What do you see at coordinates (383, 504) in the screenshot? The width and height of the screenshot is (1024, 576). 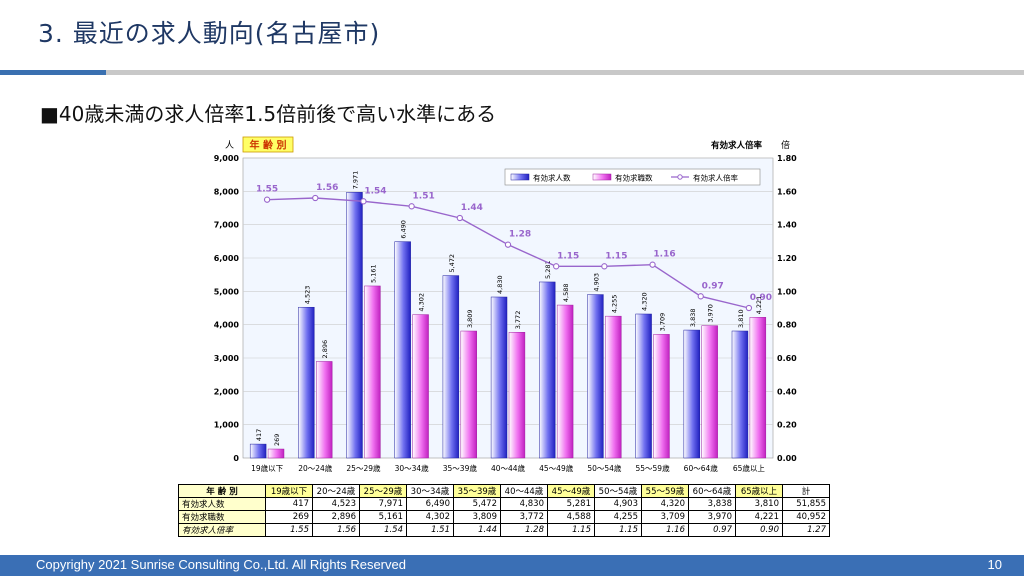 I see `table-cell: 7,971` at bounding box center [383, 504].